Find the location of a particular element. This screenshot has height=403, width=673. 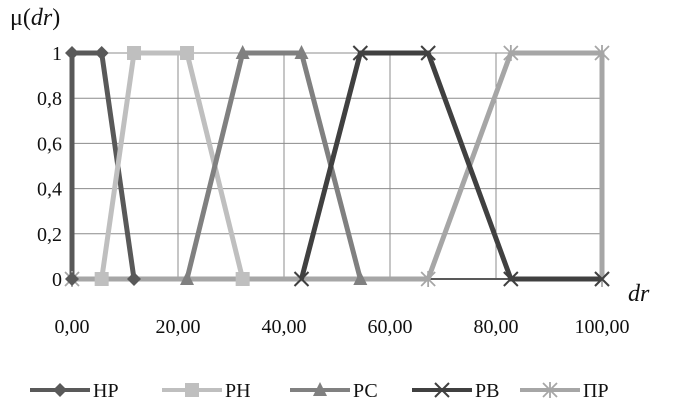

series-3-point-3-stroke-b is located at coordinates (511, 279).